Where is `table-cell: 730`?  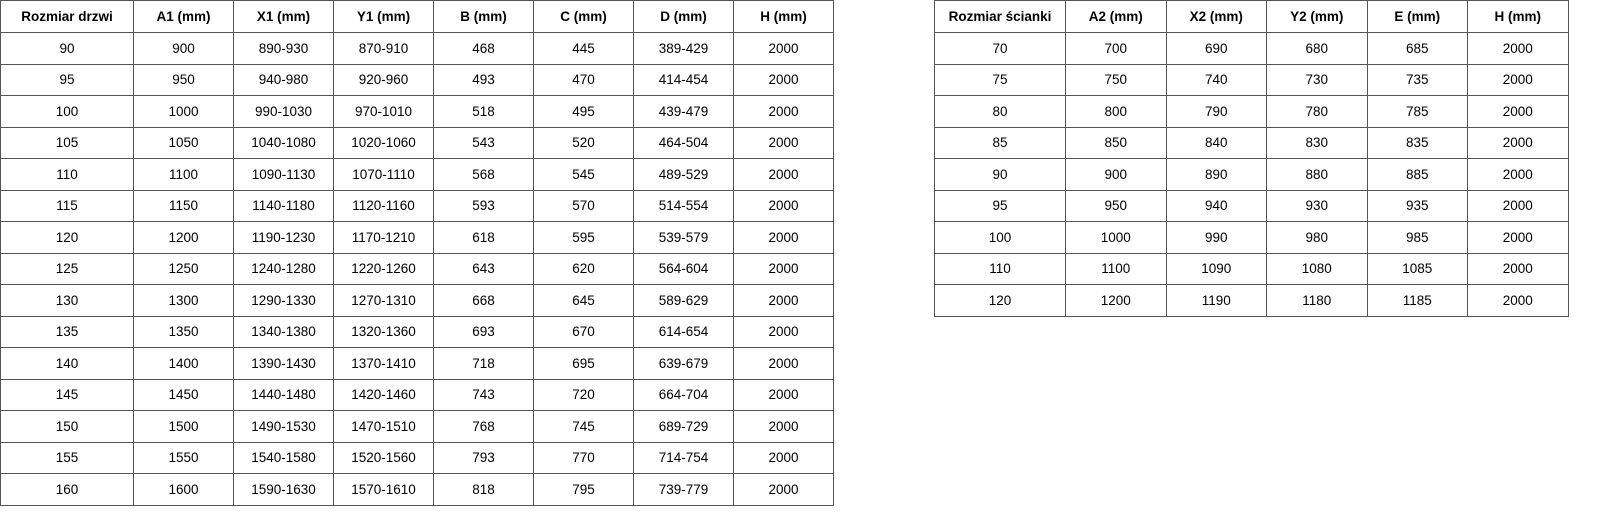 table-cell: 730 is located at coordinates (1317, 79).